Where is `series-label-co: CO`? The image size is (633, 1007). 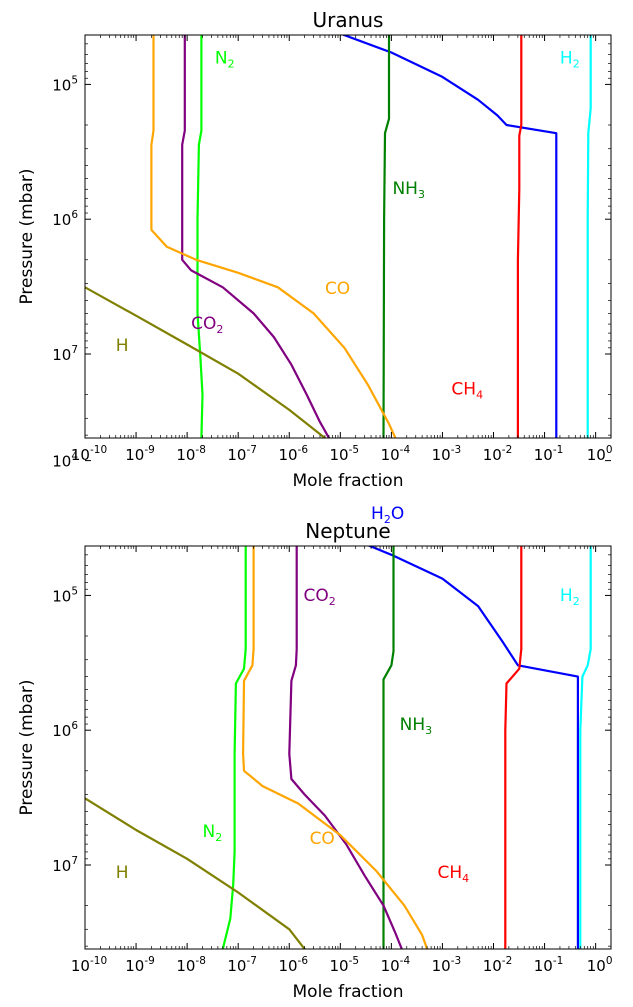 series-label-co: CO is located at coordinates (322, 839).